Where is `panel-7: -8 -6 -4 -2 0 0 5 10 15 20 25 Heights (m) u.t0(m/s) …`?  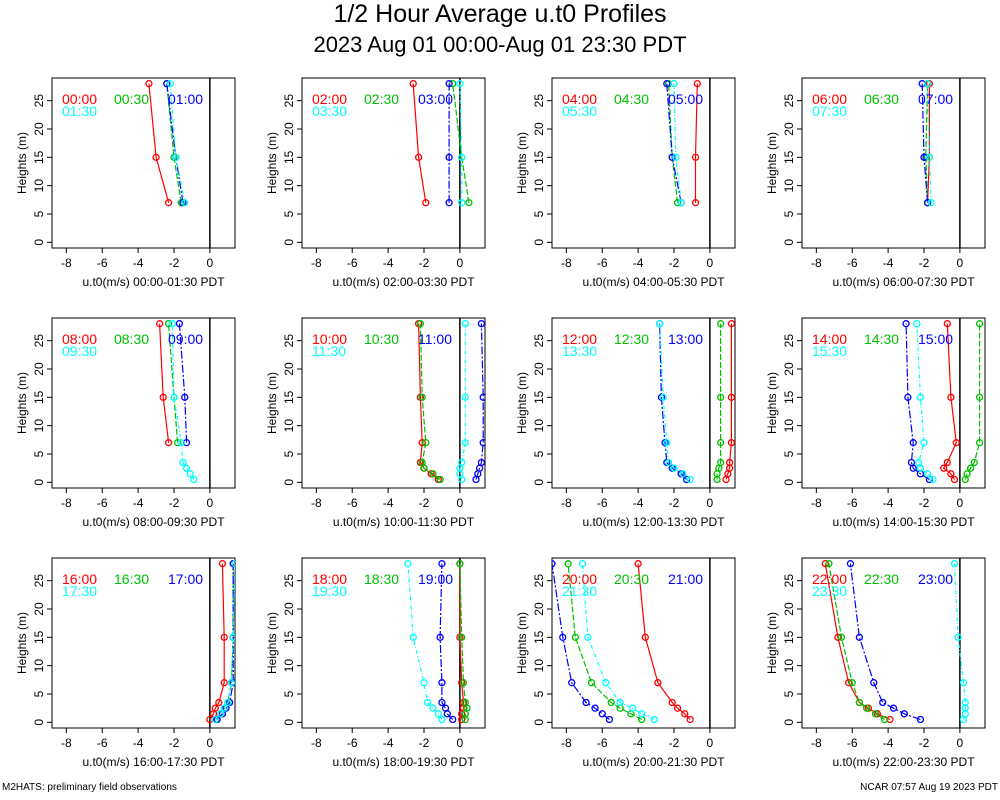 panel-7: -8 -6 -4 -2 0 0 5 10 15 20 25 Heights (m) u.t0(m/s) … is located at coordinates (625, 423).